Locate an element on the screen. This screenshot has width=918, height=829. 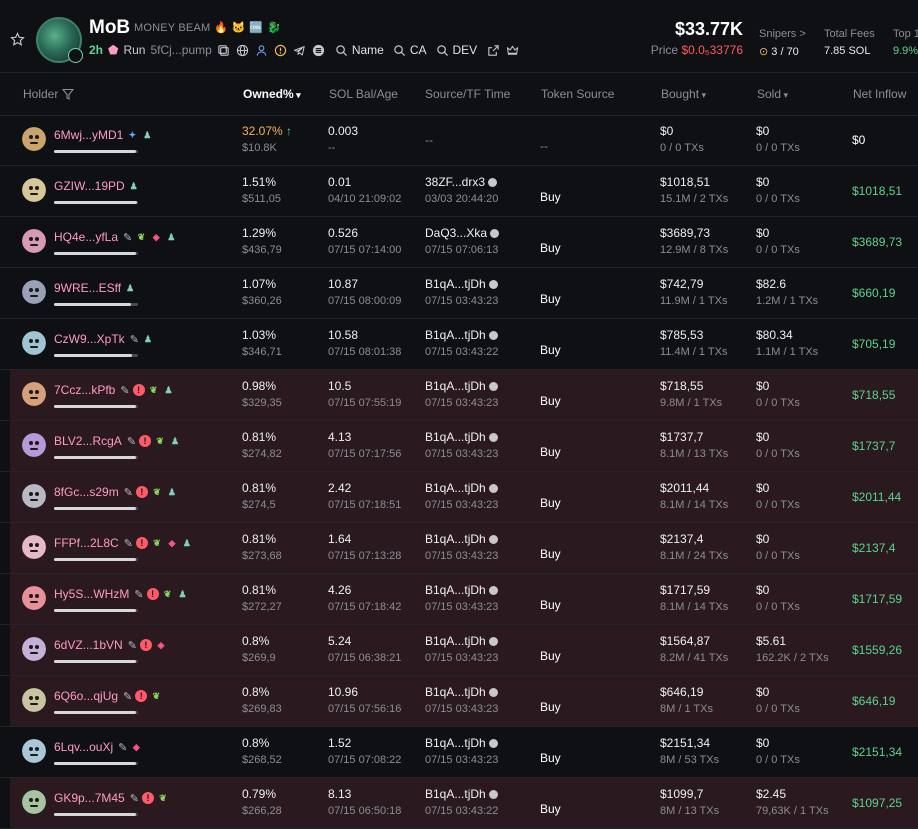
bought-sub: 12.9M / 8 TXs is located at coordinates (694, 250).